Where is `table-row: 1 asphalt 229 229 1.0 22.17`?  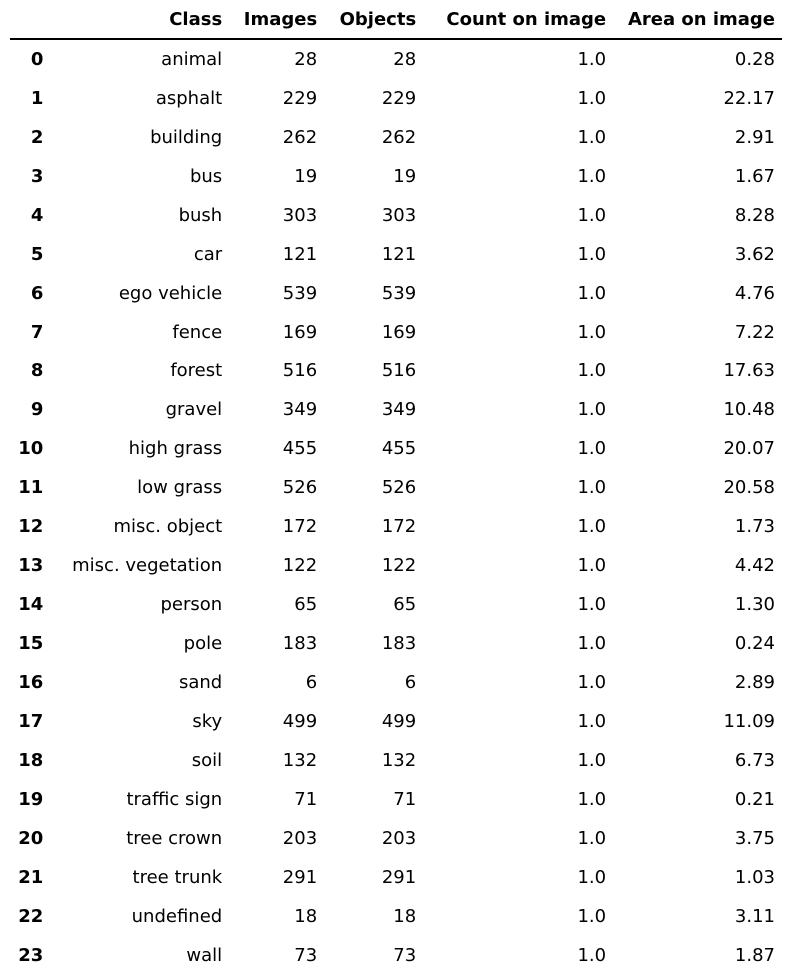 table-row: 1 asphalt 229 229 1.0 22.17 is located at coordinates (396, 98).